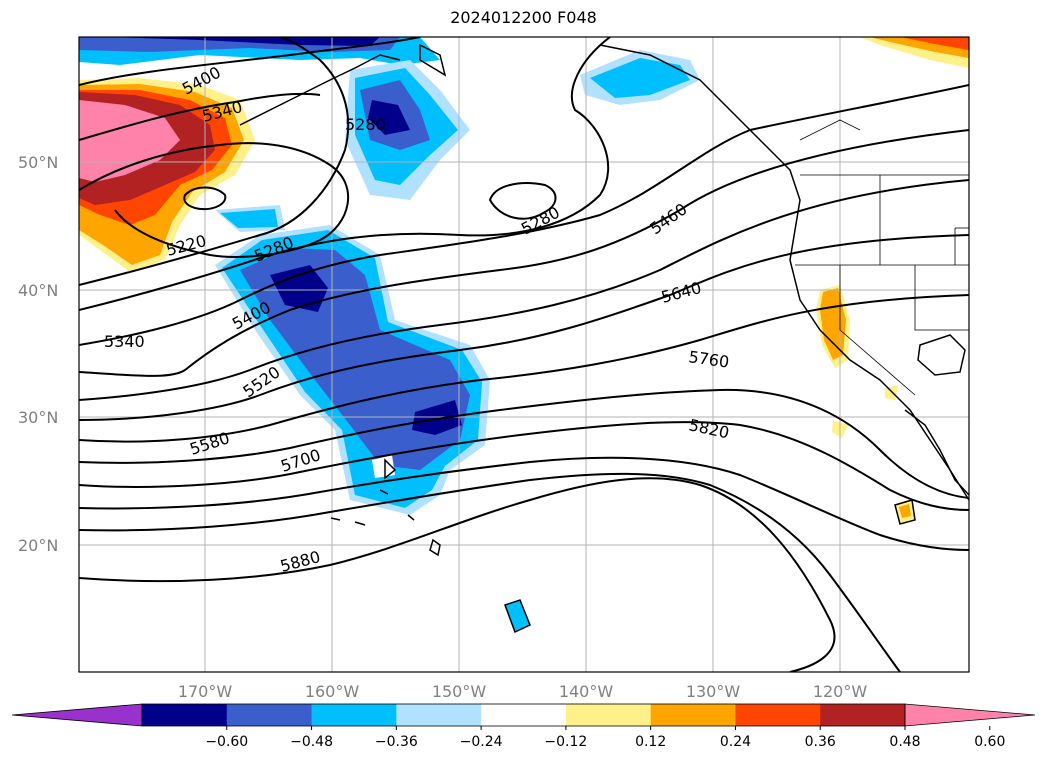 The width and height of the screenshot is (1047, 765). What do you see at coordinates (882, 257) in the screenshot?
I see `state-borders` at bounding box center [882, 257].